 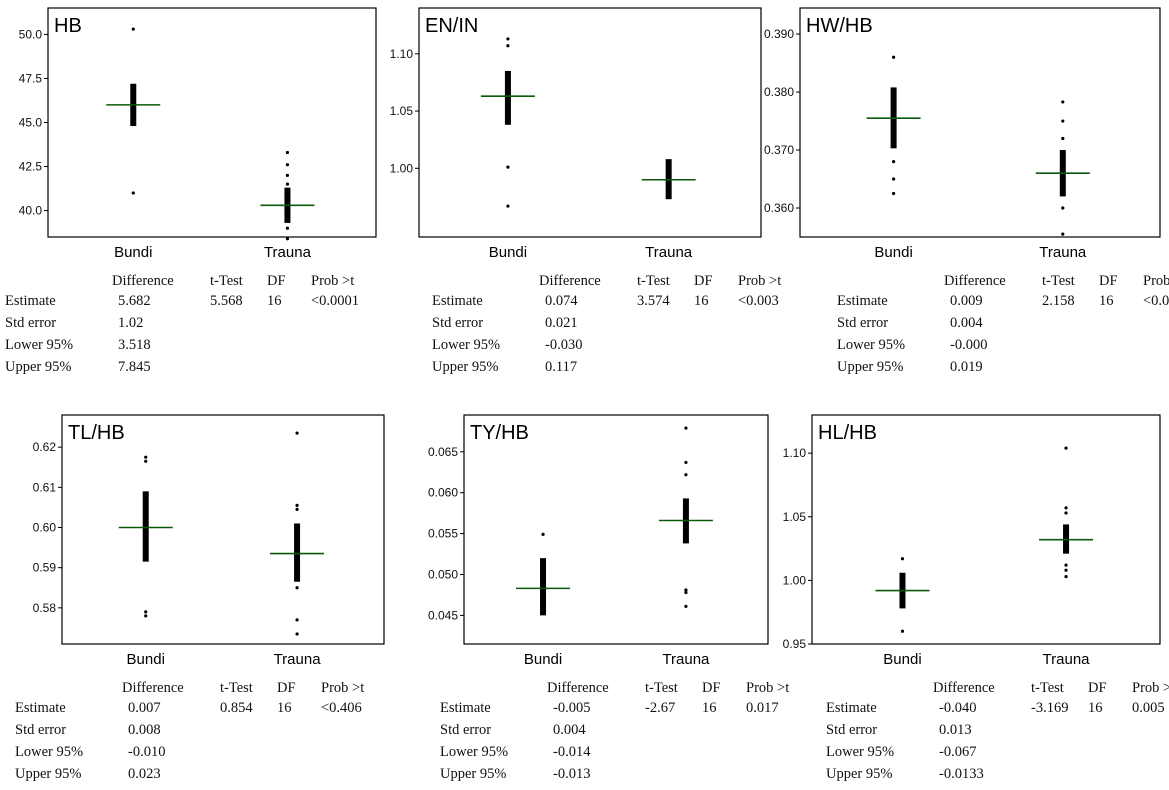 What do you see at coordinates (45, 527) in the screenshot?
I see `y-tick-label: 0.60` at bounding box center [45, 527].